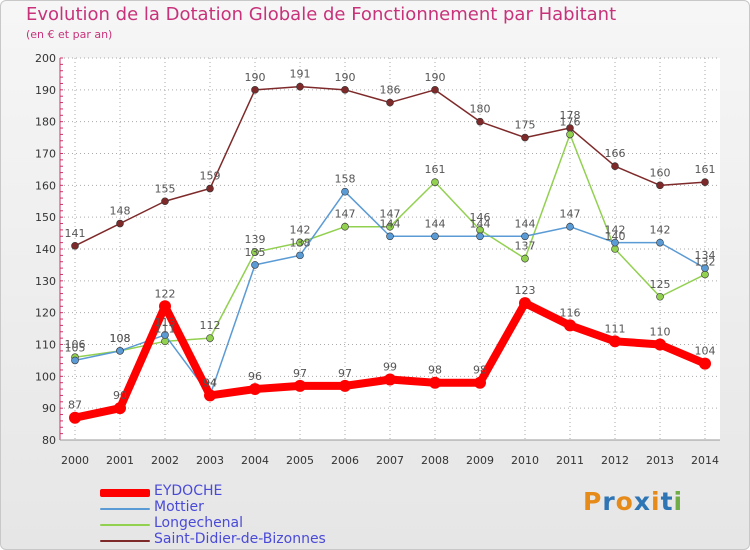 This screenshot has height=550, width=750. I want to click on data-label: 180, so click(480, 109).